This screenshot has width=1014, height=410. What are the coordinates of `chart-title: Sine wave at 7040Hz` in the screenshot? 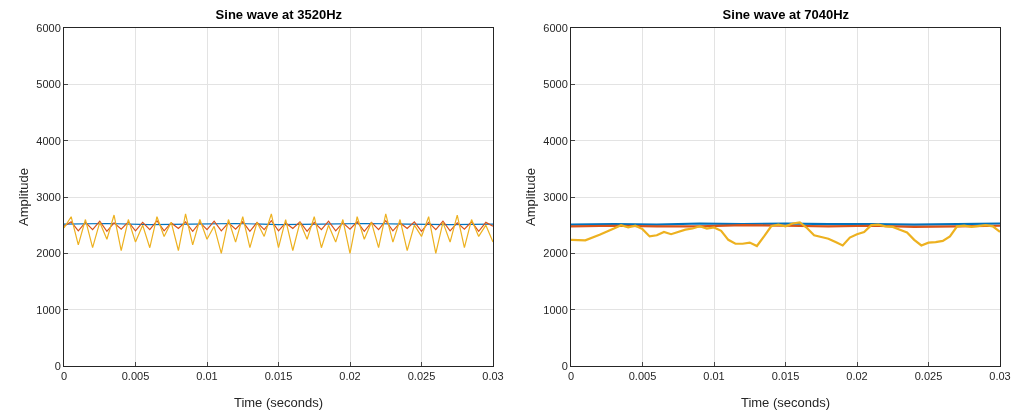 It's located at (786, 15).